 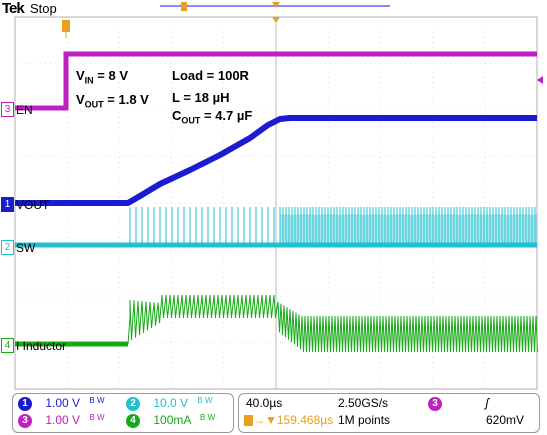 I want to click on sample-rate-readout: 2.50GS/s, so click(x=363, y=403).